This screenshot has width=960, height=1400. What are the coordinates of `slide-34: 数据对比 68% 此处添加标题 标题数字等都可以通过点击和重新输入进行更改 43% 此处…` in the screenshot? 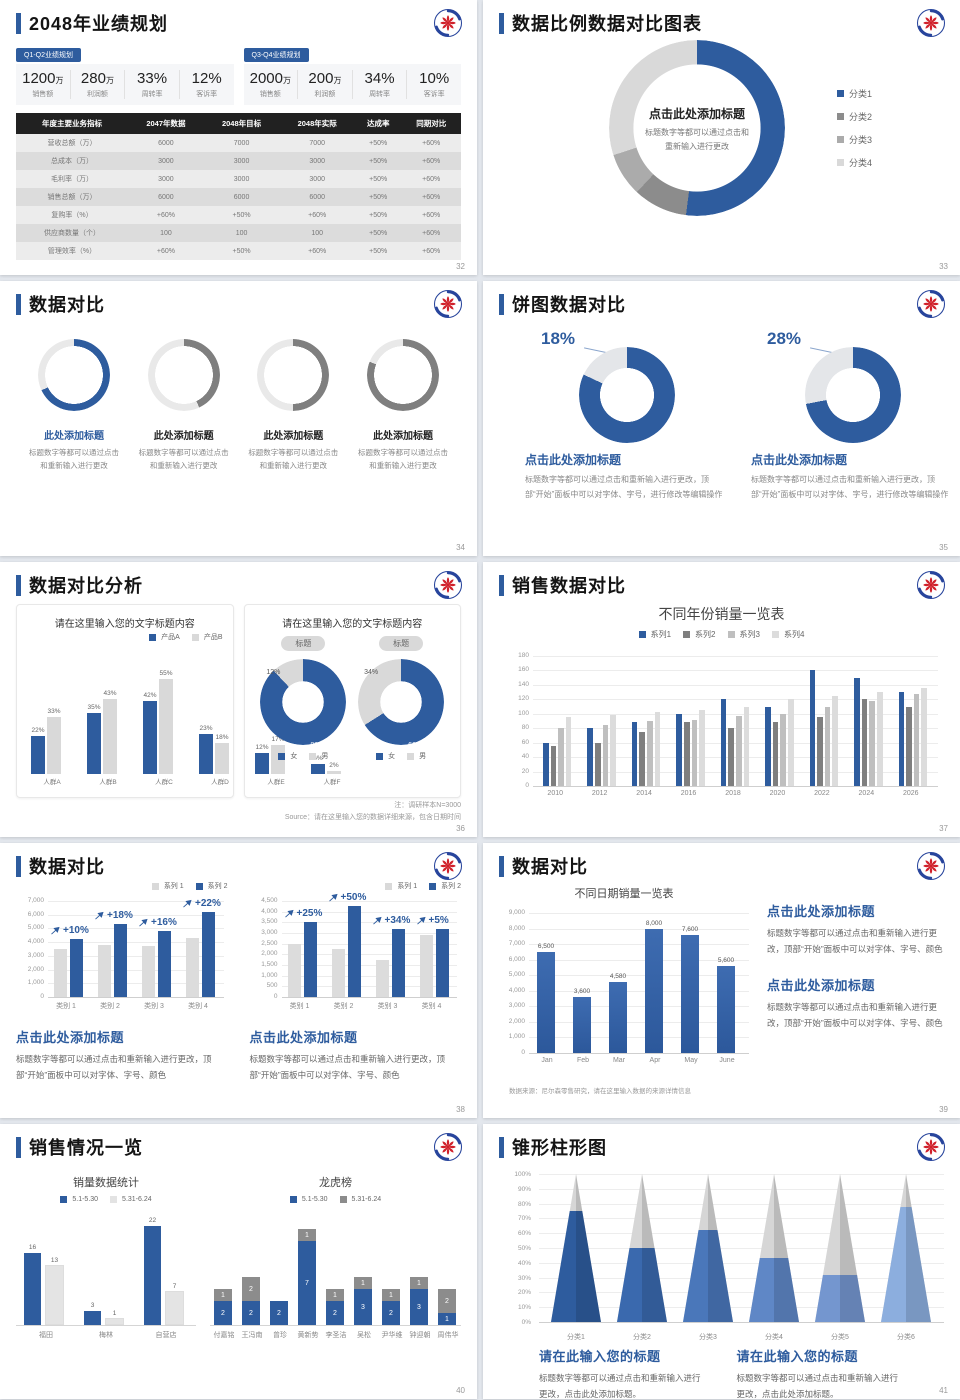 It's located at (238, 418).